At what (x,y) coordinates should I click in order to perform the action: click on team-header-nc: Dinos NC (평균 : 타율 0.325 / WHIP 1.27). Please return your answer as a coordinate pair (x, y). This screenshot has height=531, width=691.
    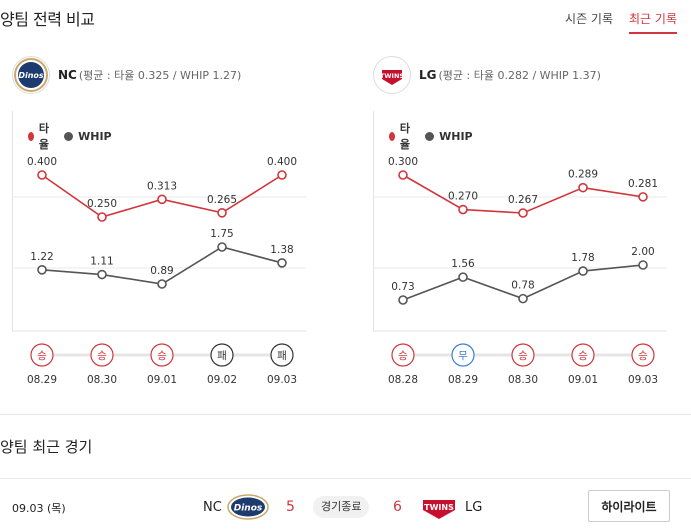
    Looking at the image, I should click on (127, 75).